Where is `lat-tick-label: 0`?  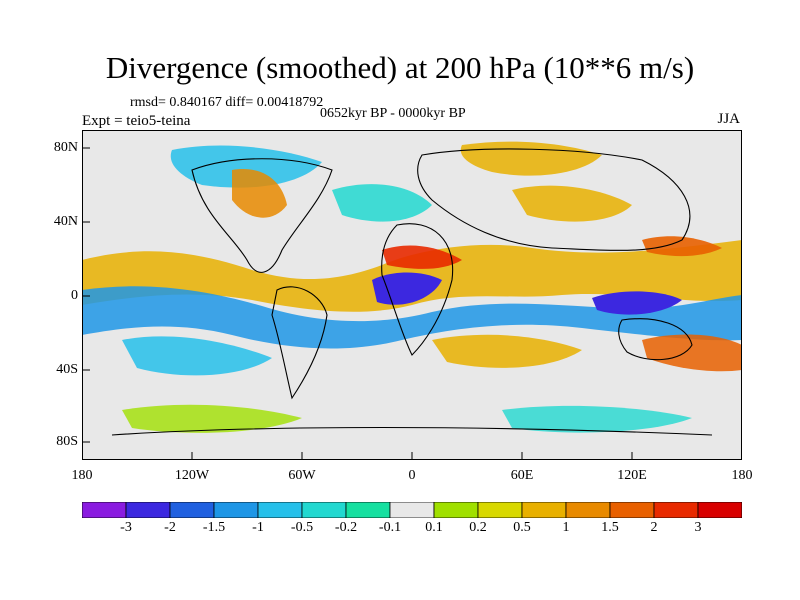 lat-tick-label: 0 is located at coordinates (74, 295).